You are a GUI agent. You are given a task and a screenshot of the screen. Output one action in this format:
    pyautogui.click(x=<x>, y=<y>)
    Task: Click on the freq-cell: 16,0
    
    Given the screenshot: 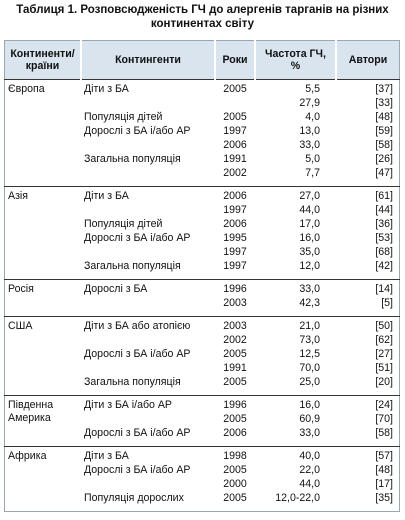 What is the action you would take?
    pyautogui.click(x=309, y=405)
    